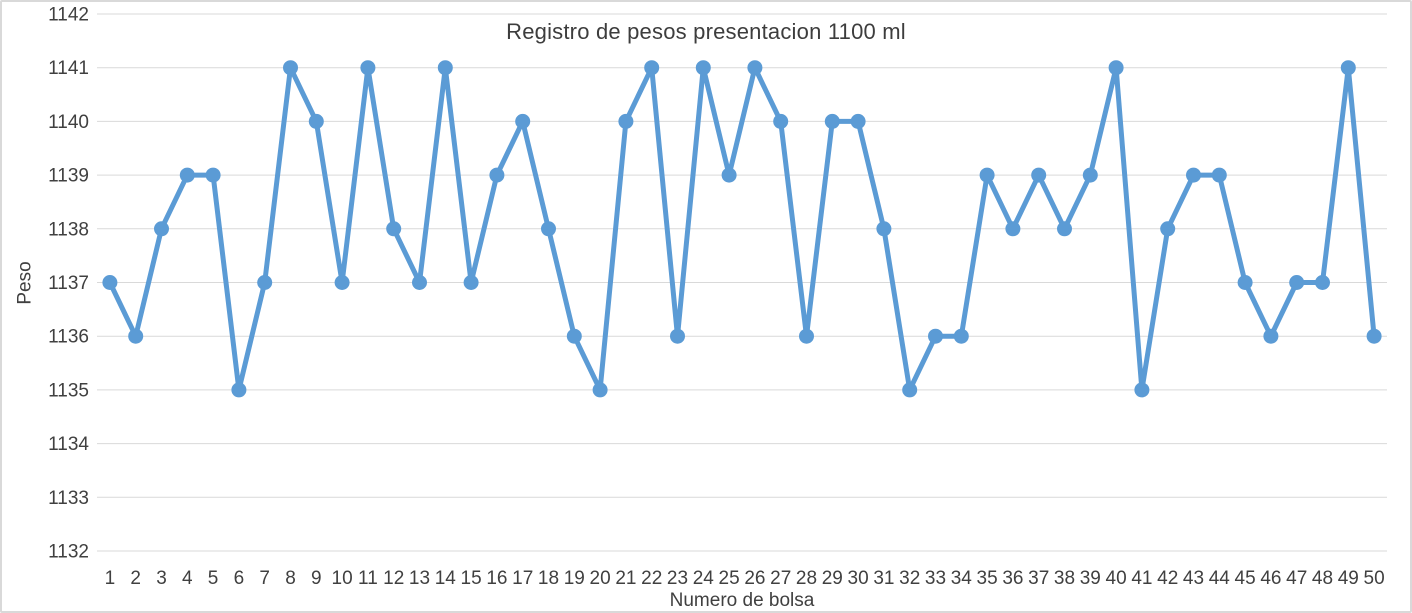 The image size is (1412, 613). I want to click on x-tick-label: 2, so click(135, 578).